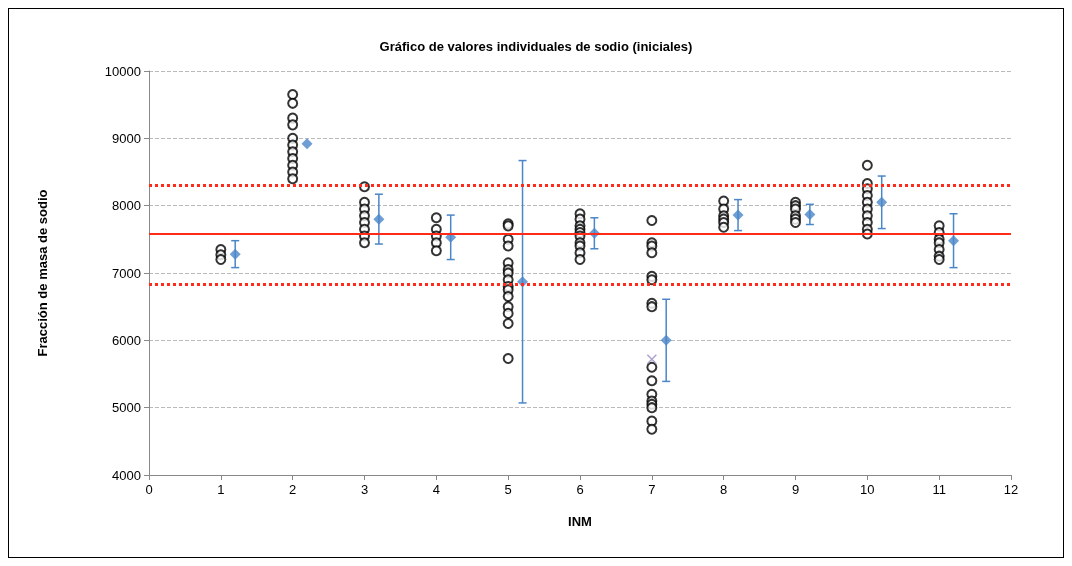 The width and height of the screenshot is (1072, 566). Describe the element at coordinates (536, 46) in the screenshot. I see `chart-title: Gráfico de valores individuales de sodio (iniciales)` at that location.